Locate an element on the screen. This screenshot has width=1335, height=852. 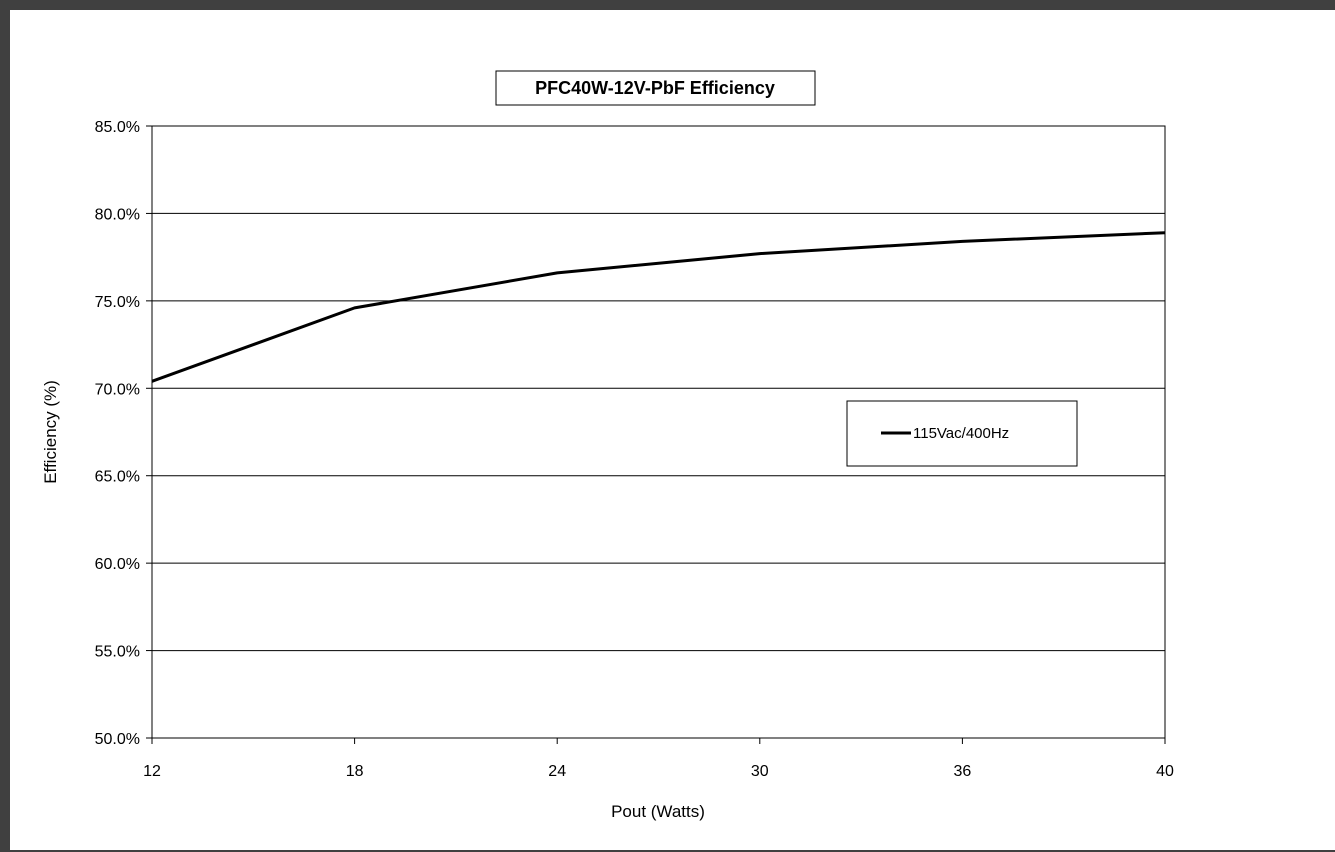
y-tick-label: 70.0% is located at coordinates (117, 389).